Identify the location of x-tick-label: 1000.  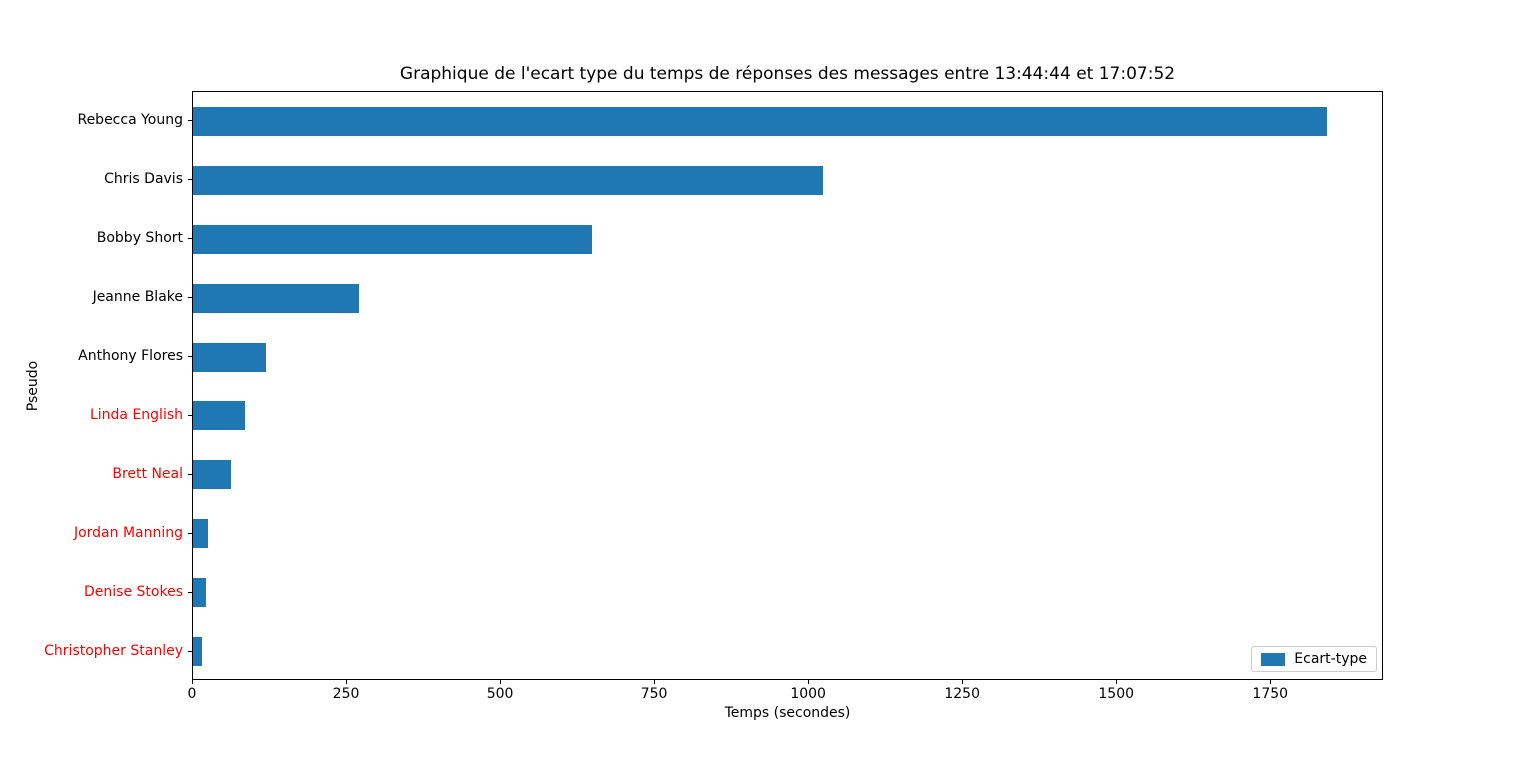
(808, 694).